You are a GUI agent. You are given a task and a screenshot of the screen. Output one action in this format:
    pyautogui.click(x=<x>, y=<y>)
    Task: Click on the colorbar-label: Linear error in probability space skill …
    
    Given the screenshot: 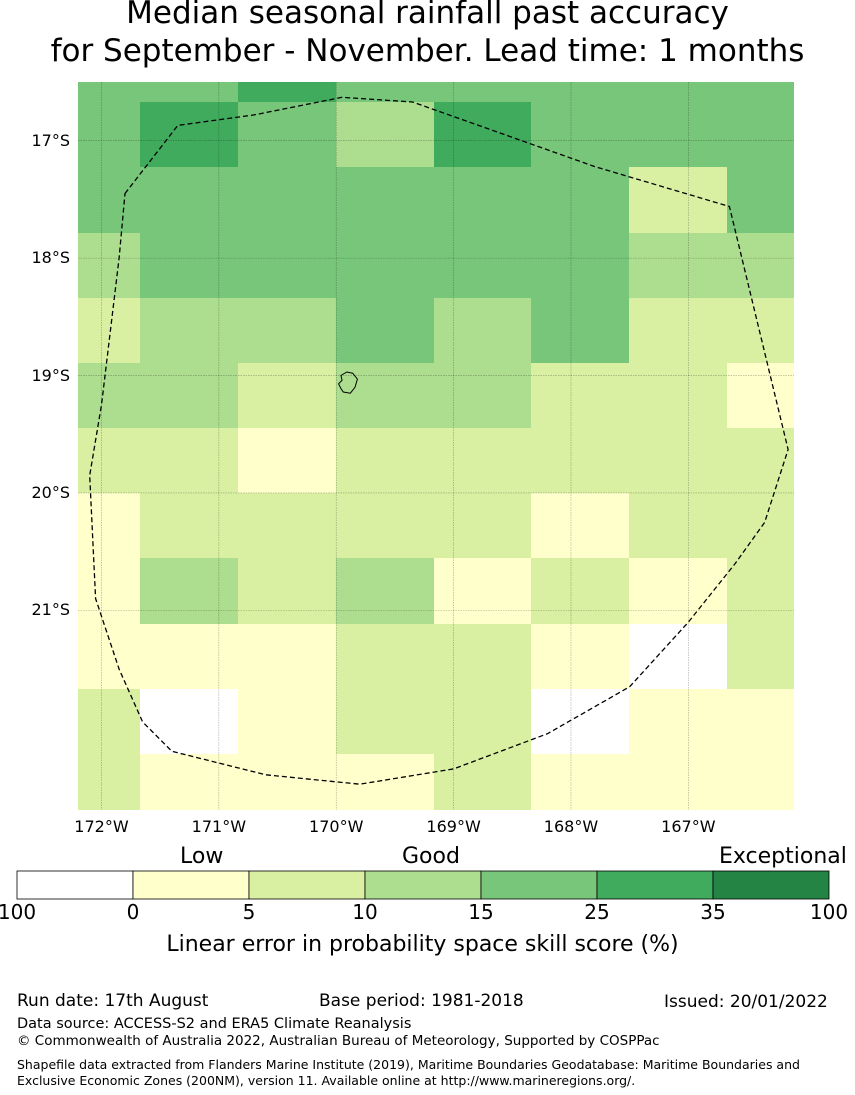 What is the action you would take?
    pyautogui.click(x=422, y=944)
    